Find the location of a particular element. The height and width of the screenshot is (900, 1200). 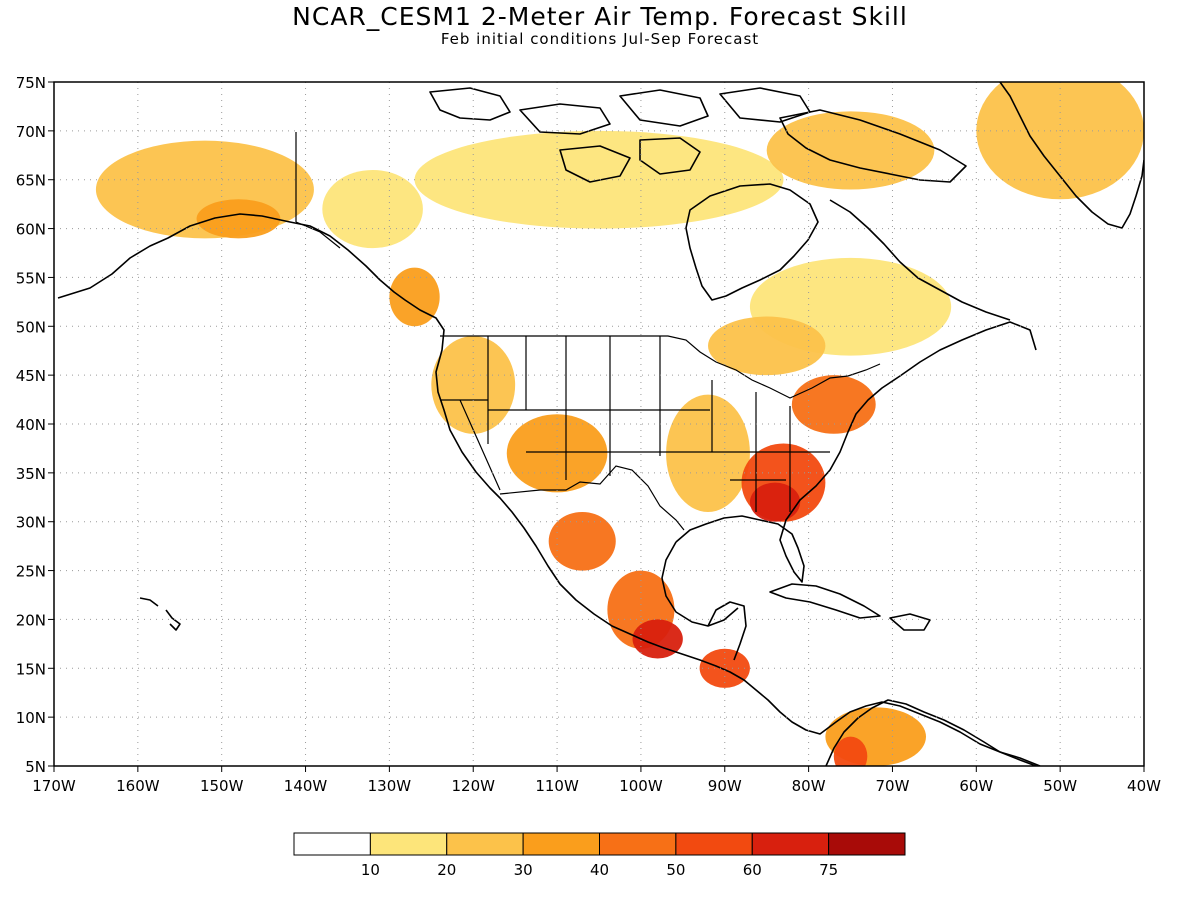

state-lines is located at coordinates (635, 424).